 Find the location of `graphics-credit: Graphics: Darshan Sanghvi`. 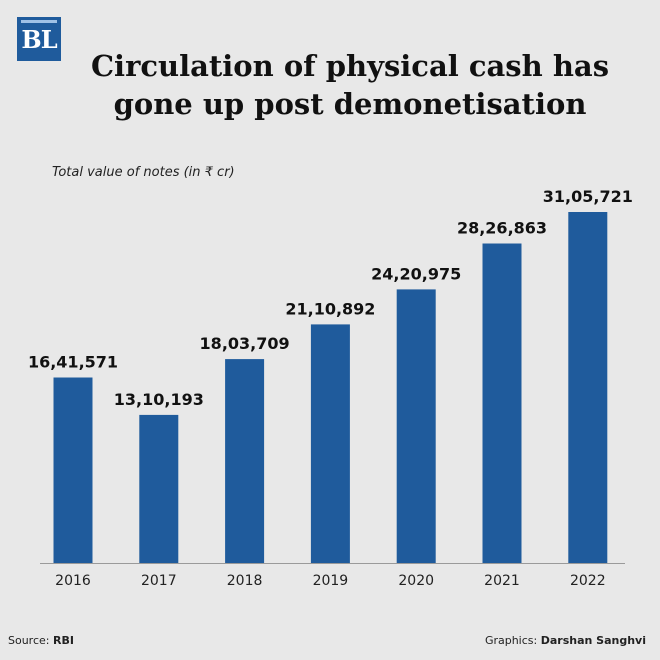

graphics-credit: Graphics: Darshan Sanghvi is located at coordinates (565, 640).